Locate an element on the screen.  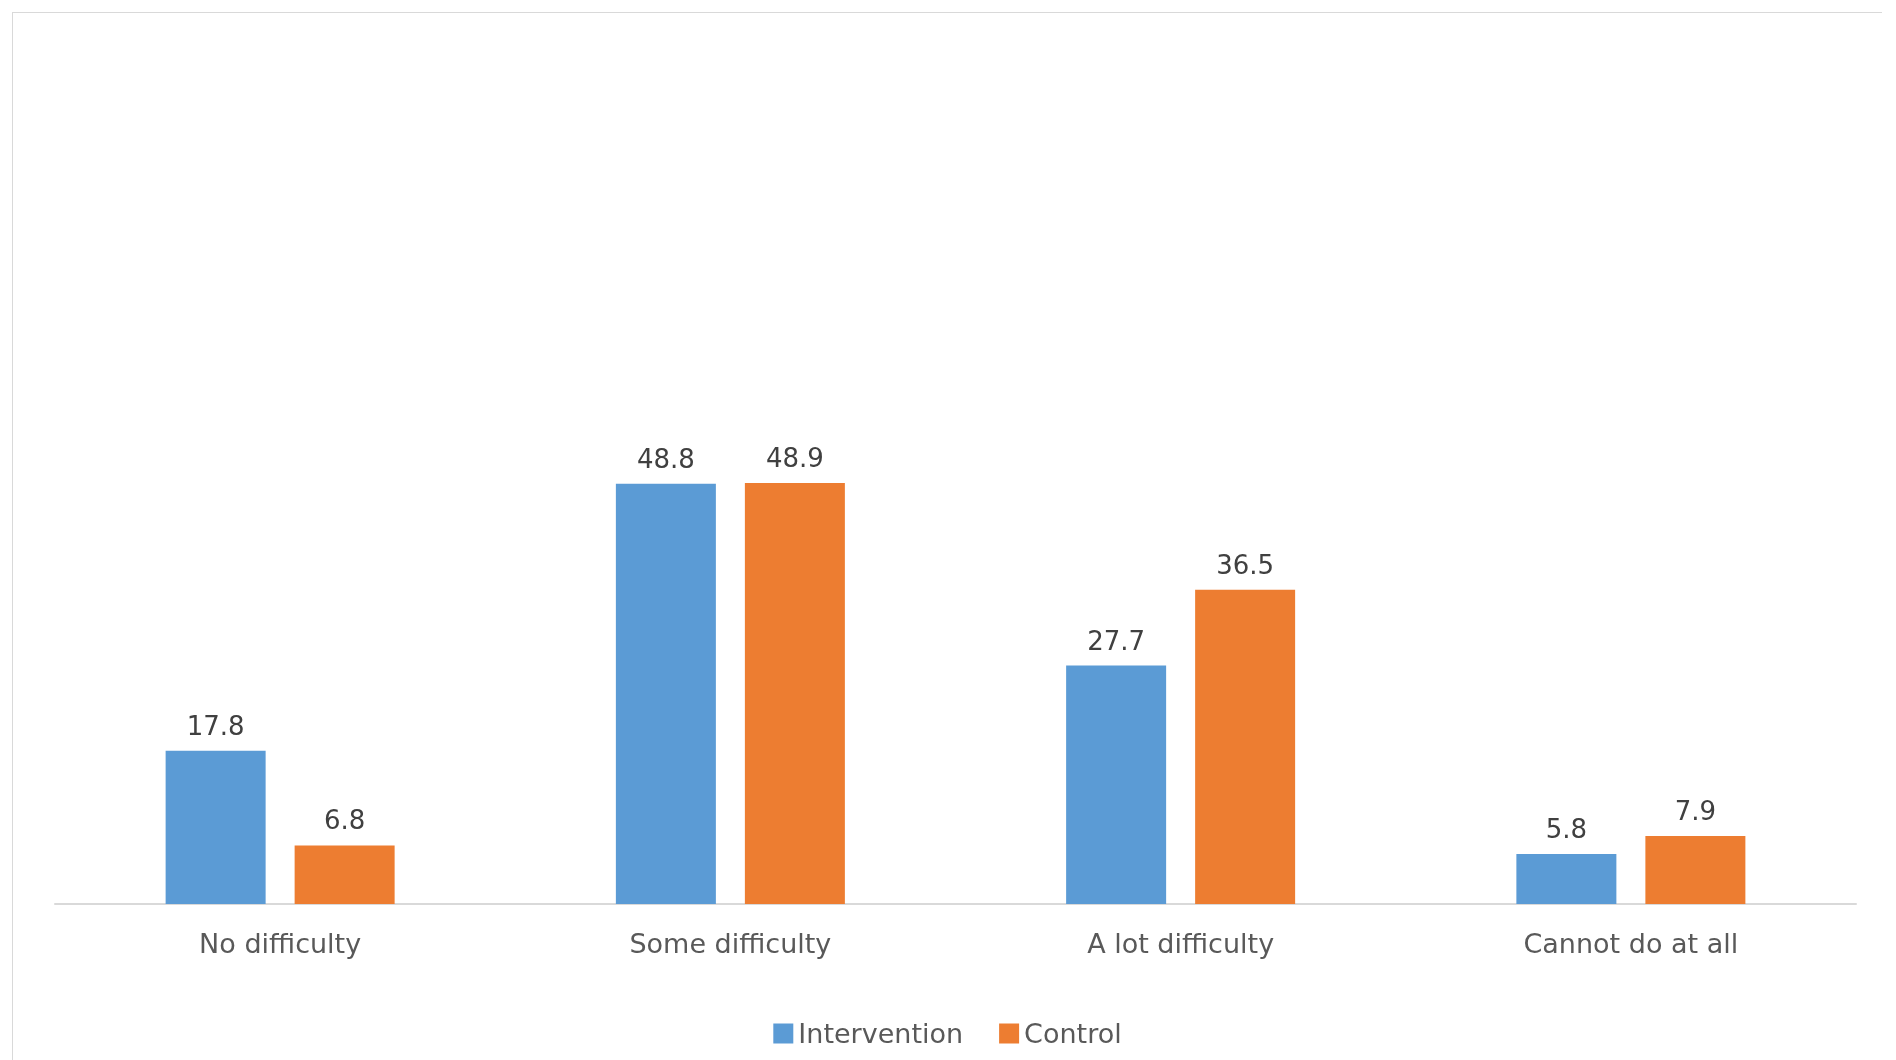
x-tick-label: Some difficulty is located at coordinates (730, 943).